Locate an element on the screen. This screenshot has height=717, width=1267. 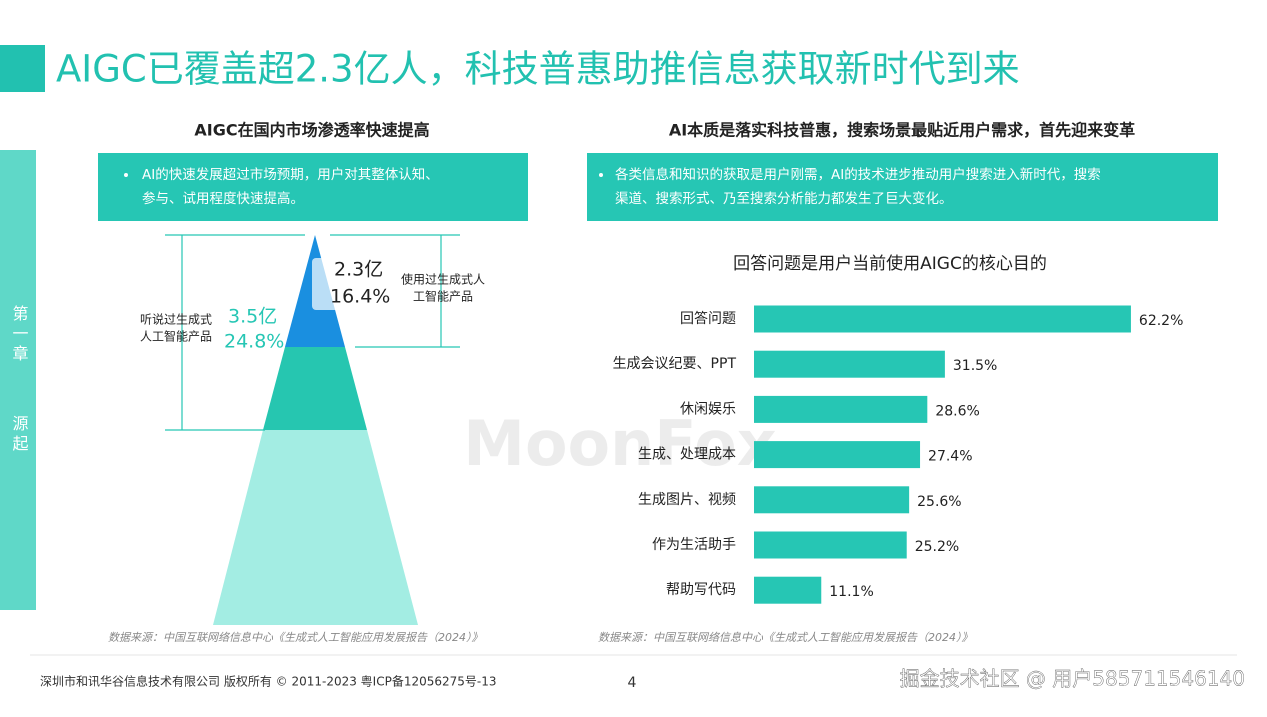
pyramid-top-label: 使用过生成式人 is located at coordinates (443, 279).